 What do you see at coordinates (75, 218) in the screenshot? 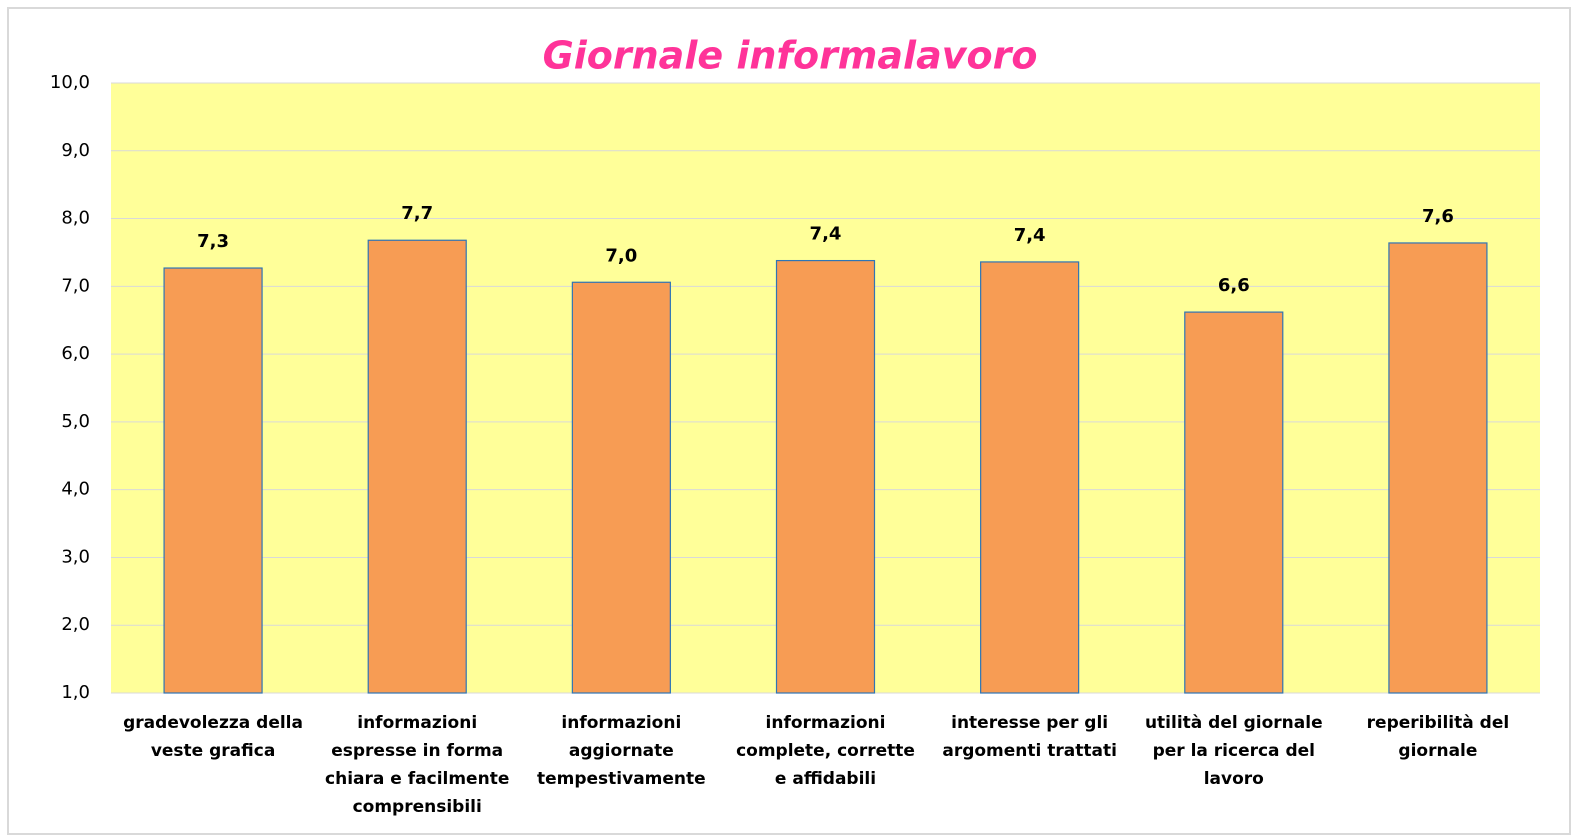
I see `y-tick-label: 8,0` at bounding box center [75, 218].